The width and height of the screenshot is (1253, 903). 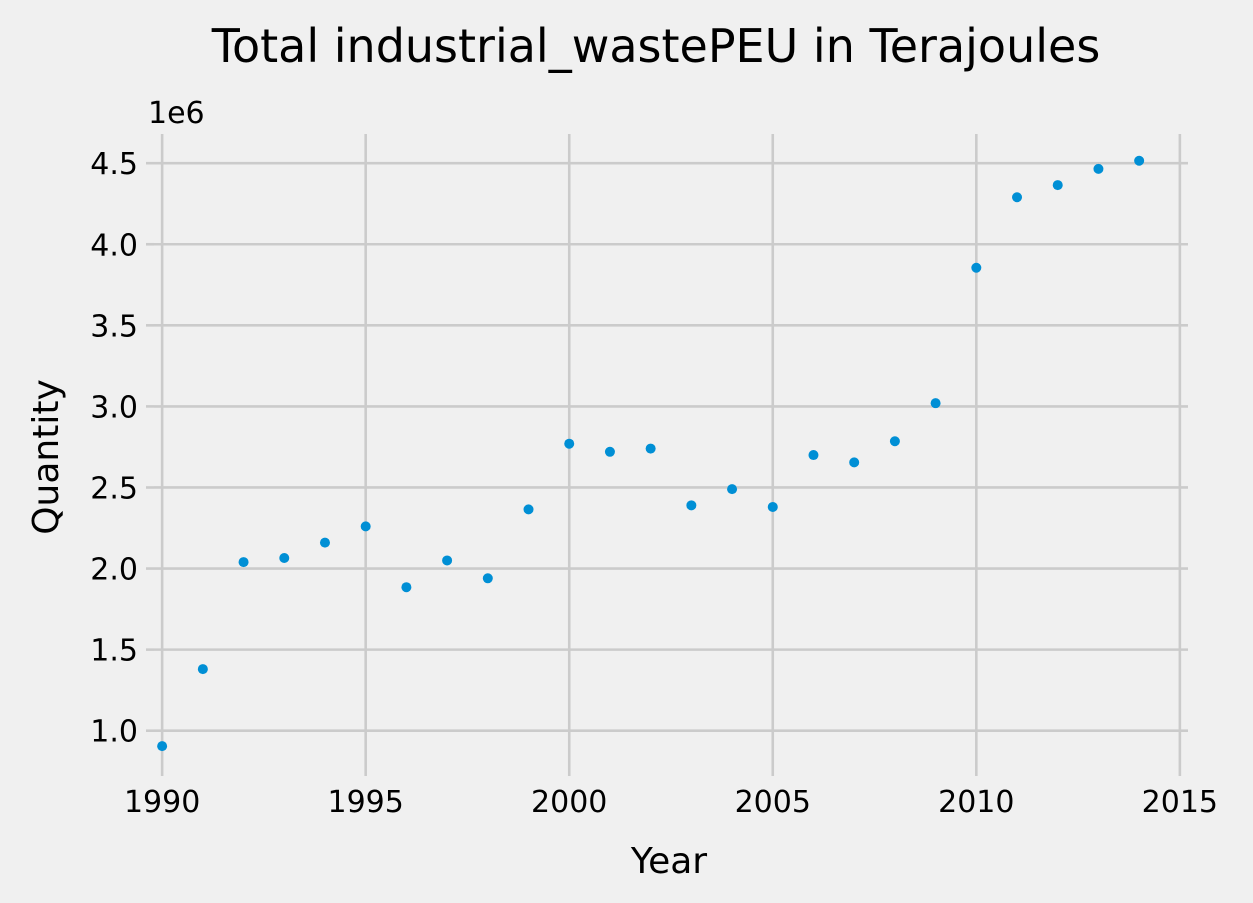 I want to click on data-point-1996, so click(x=406, y=587).